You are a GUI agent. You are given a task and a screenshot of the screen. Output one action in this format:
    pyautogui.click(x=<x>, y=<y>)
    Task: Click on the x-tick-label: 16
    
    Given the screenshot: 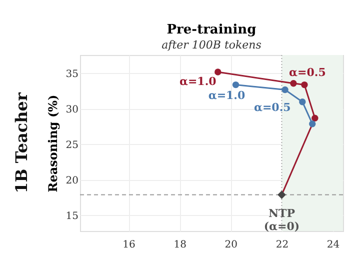 What is the action you would take?
    pyautogui.click(x=129, y=245)
    